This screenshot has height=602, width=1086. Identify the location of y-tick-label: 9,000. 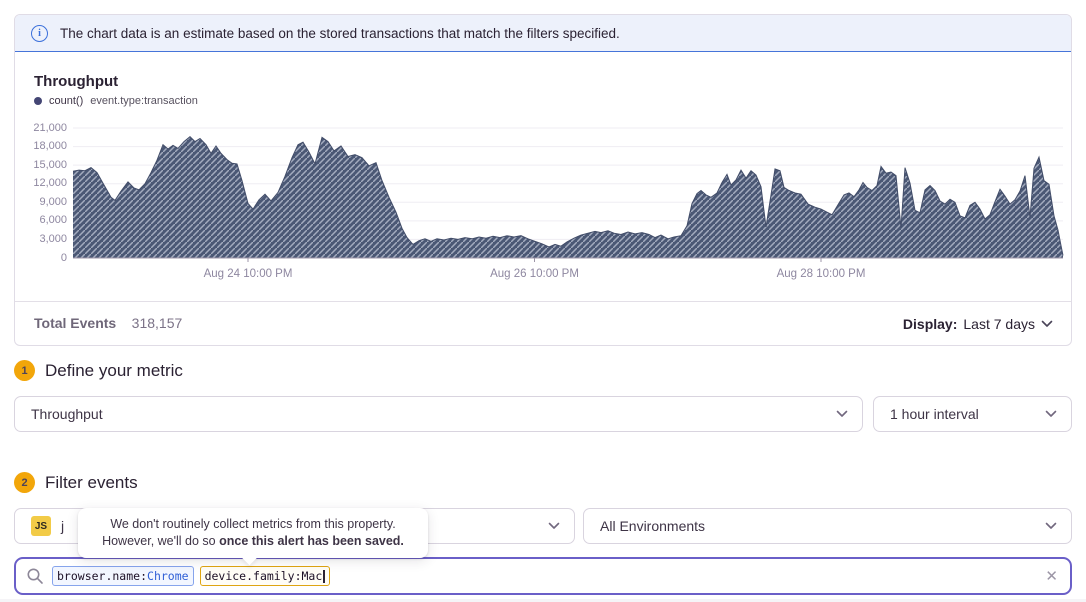
(53, 201).